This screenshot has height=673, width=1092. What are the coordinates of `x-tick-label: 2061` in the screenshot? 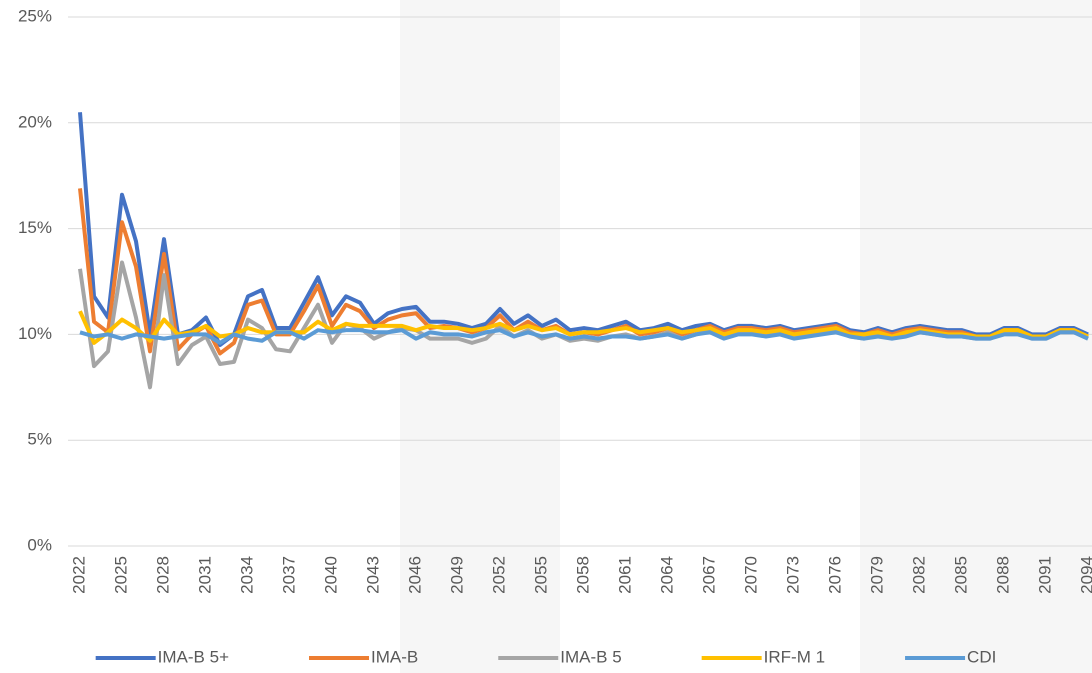 It's located at (624, 575).